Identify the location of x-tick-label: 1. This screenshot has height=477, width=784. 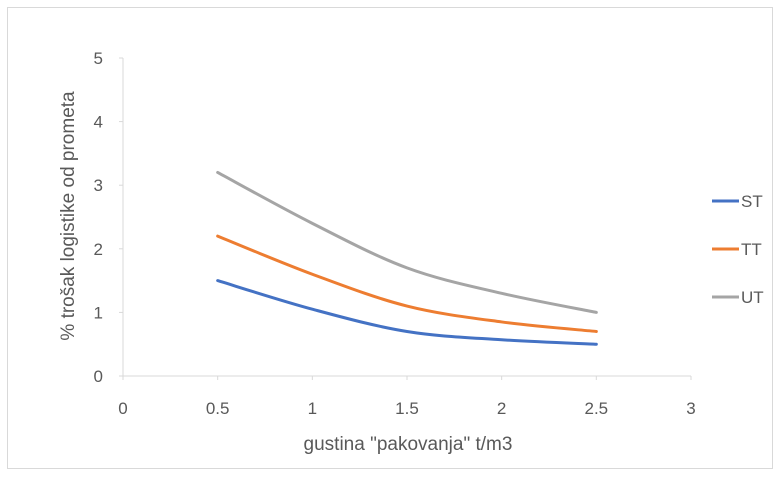
(312, 408).